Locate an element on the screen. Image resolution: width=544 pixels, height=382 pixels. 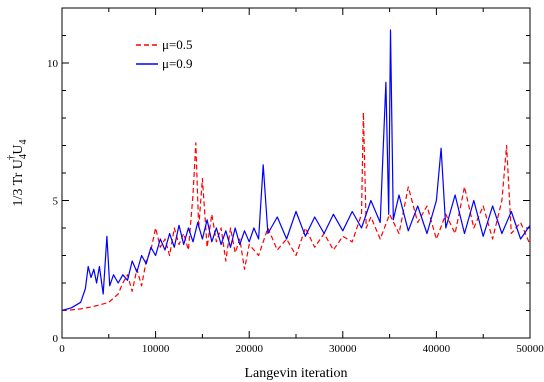
x-tick-label: 40000 is located at coordinates (437, 349).